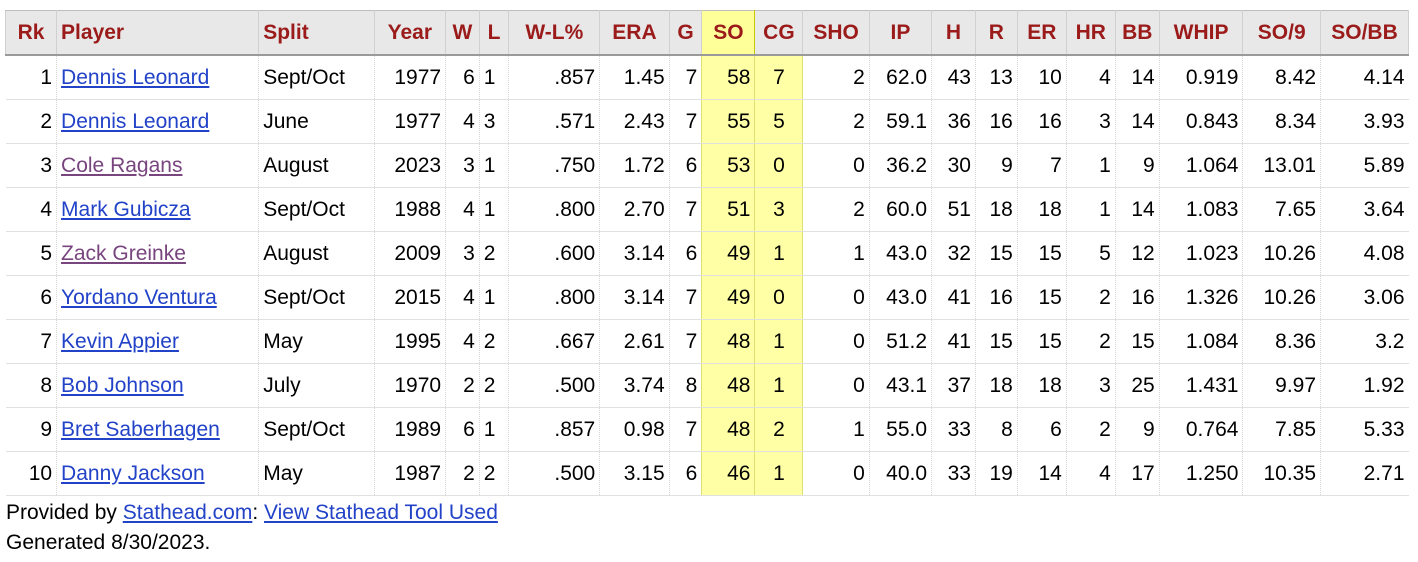 The image size is (1418, 562). Describe the element at coordinates (900, 473) in the screenshot. I see `cell-ip: 40.0` at that location.